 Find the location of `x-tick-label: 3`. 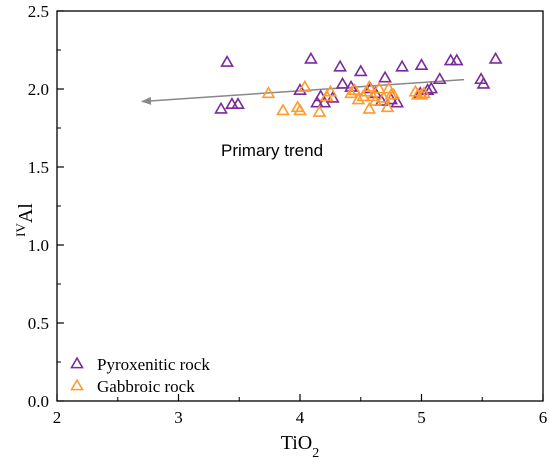

x-tick-label: 3 is located at coordinates (178, 417).